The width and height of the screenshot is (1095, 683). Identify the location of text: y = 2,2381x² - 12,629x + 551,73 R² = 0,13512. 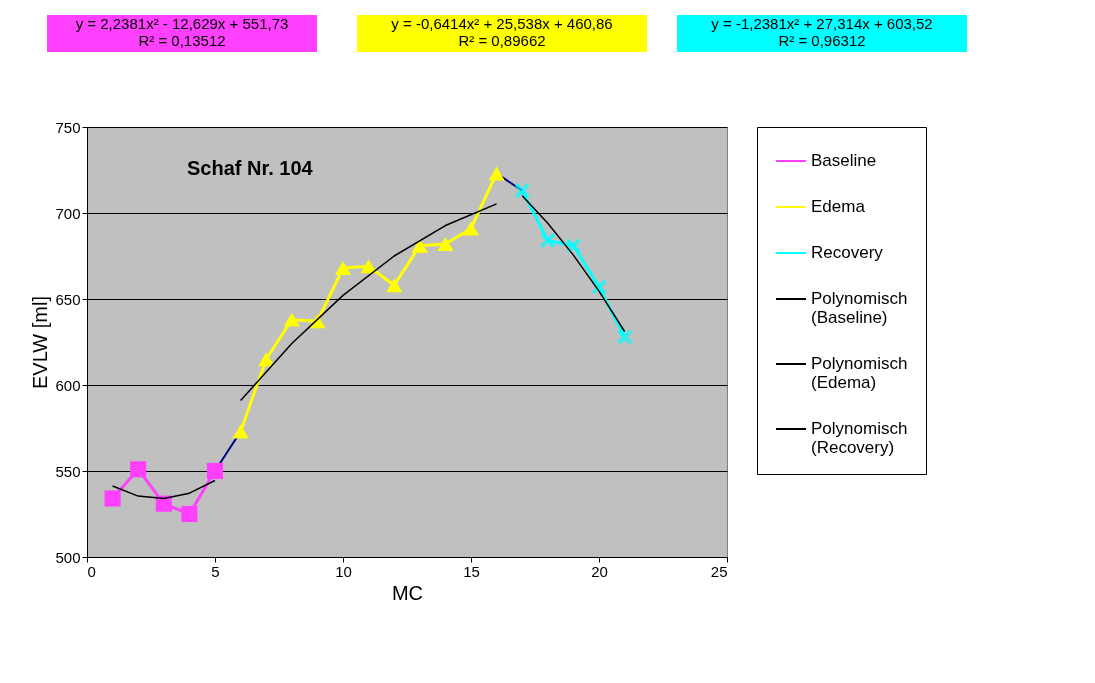
(182, 32).